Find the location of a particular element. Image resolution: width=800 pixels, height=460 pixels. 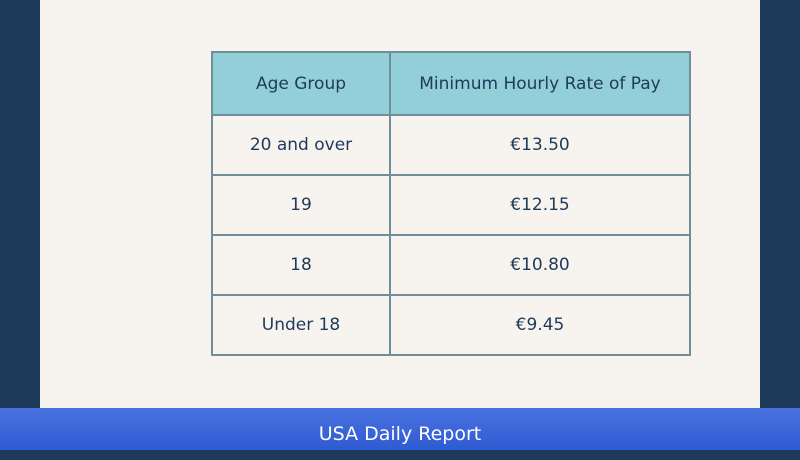

table-row: 20 and over €13.50 is located at coordinates (451, 145).